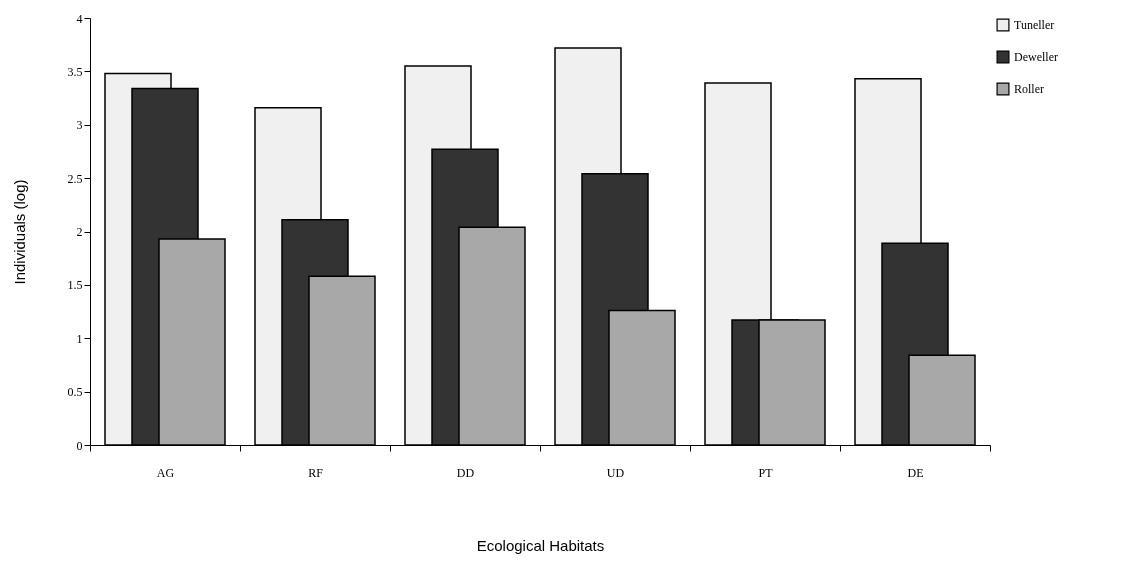  I want to click on y-tick-label: 3, so click(79, 125).